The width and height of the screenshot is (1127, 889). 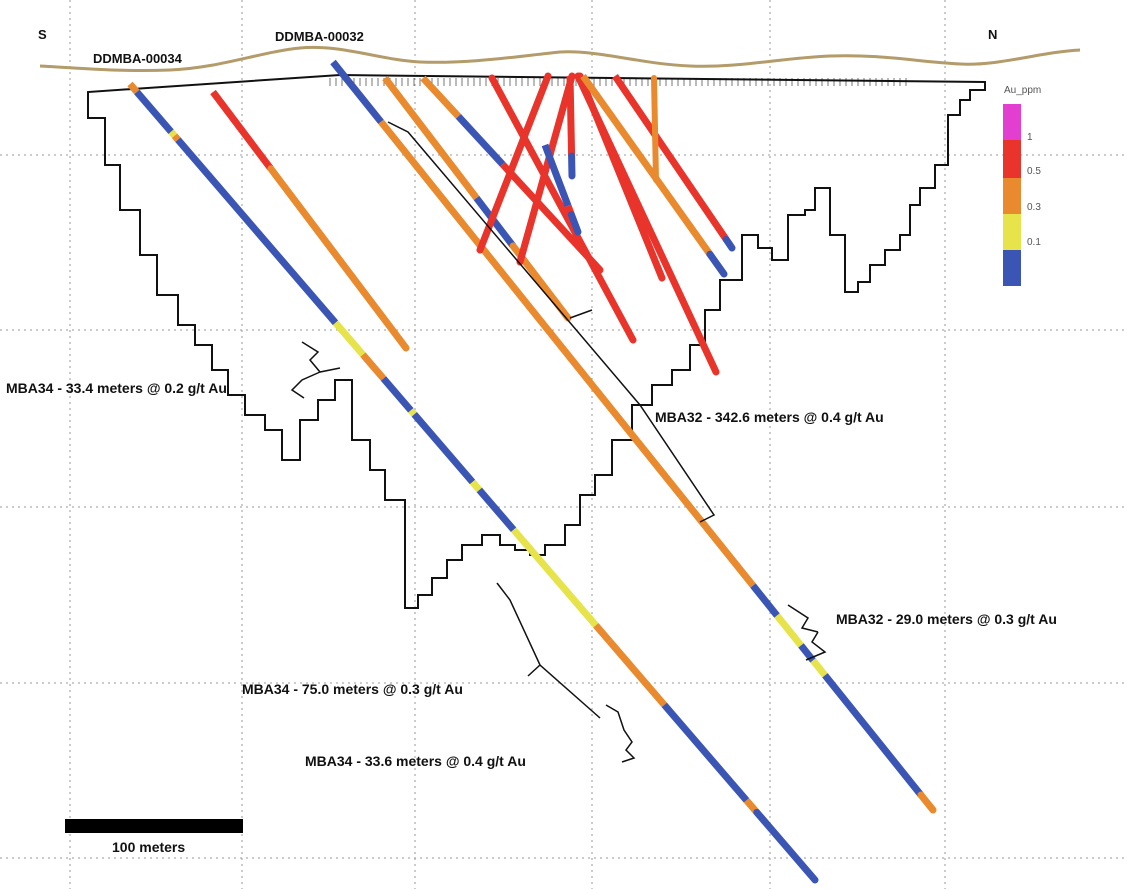 What do you see at coordinates (1023, 90) in the screenshot?
I see `legend-title: Au_ppm` at bounding box center [1023, 90].